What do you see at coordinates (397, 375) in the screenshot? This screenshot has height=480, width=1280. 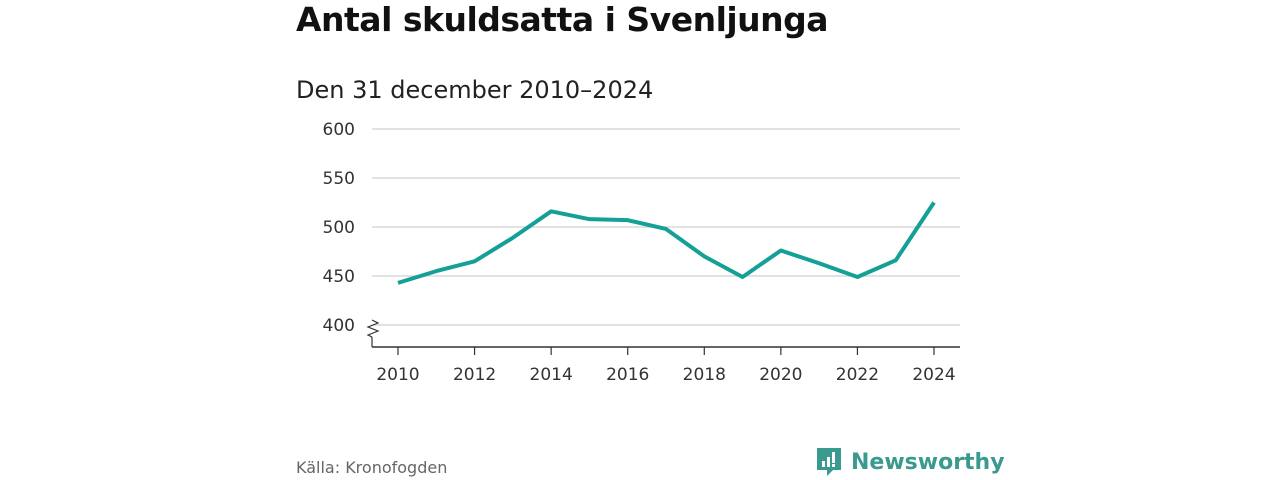 I see `x-tick-label: 2010` at bounding box center [397, 375].